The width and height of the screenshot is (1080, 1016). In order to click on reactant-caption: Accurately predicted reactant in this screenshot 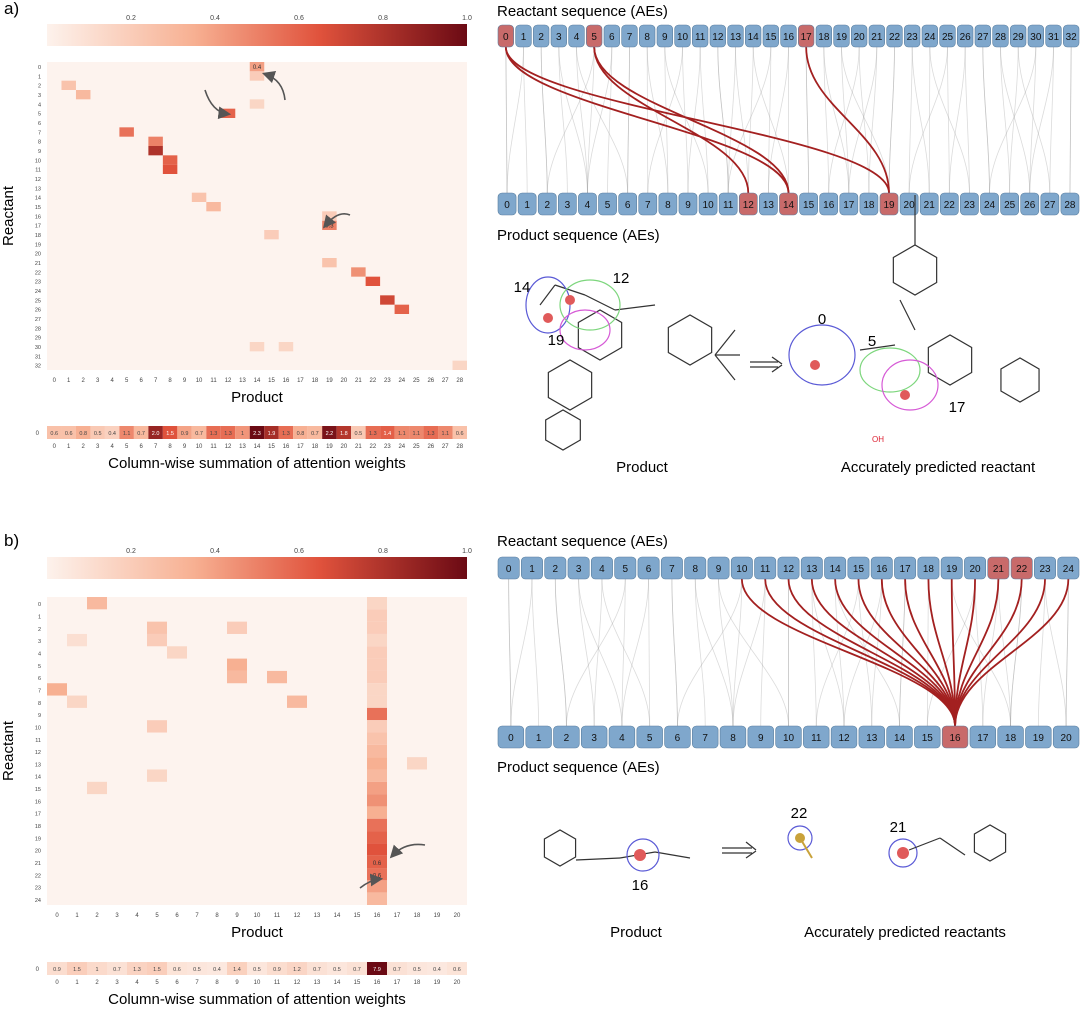, I will do `click(938, 467)`.